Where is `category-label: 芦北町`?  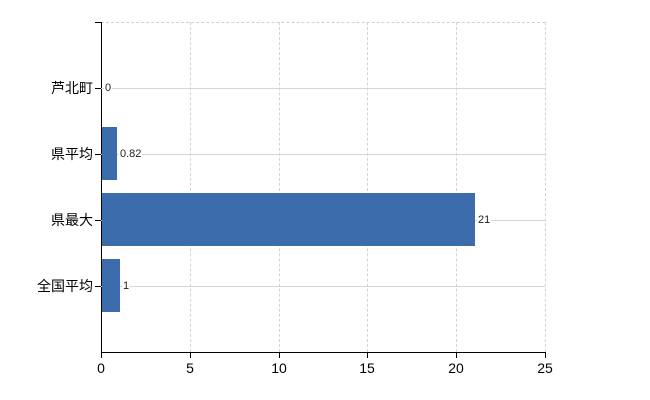
category-label: 芦北町 is located at coordinates (72, 88).